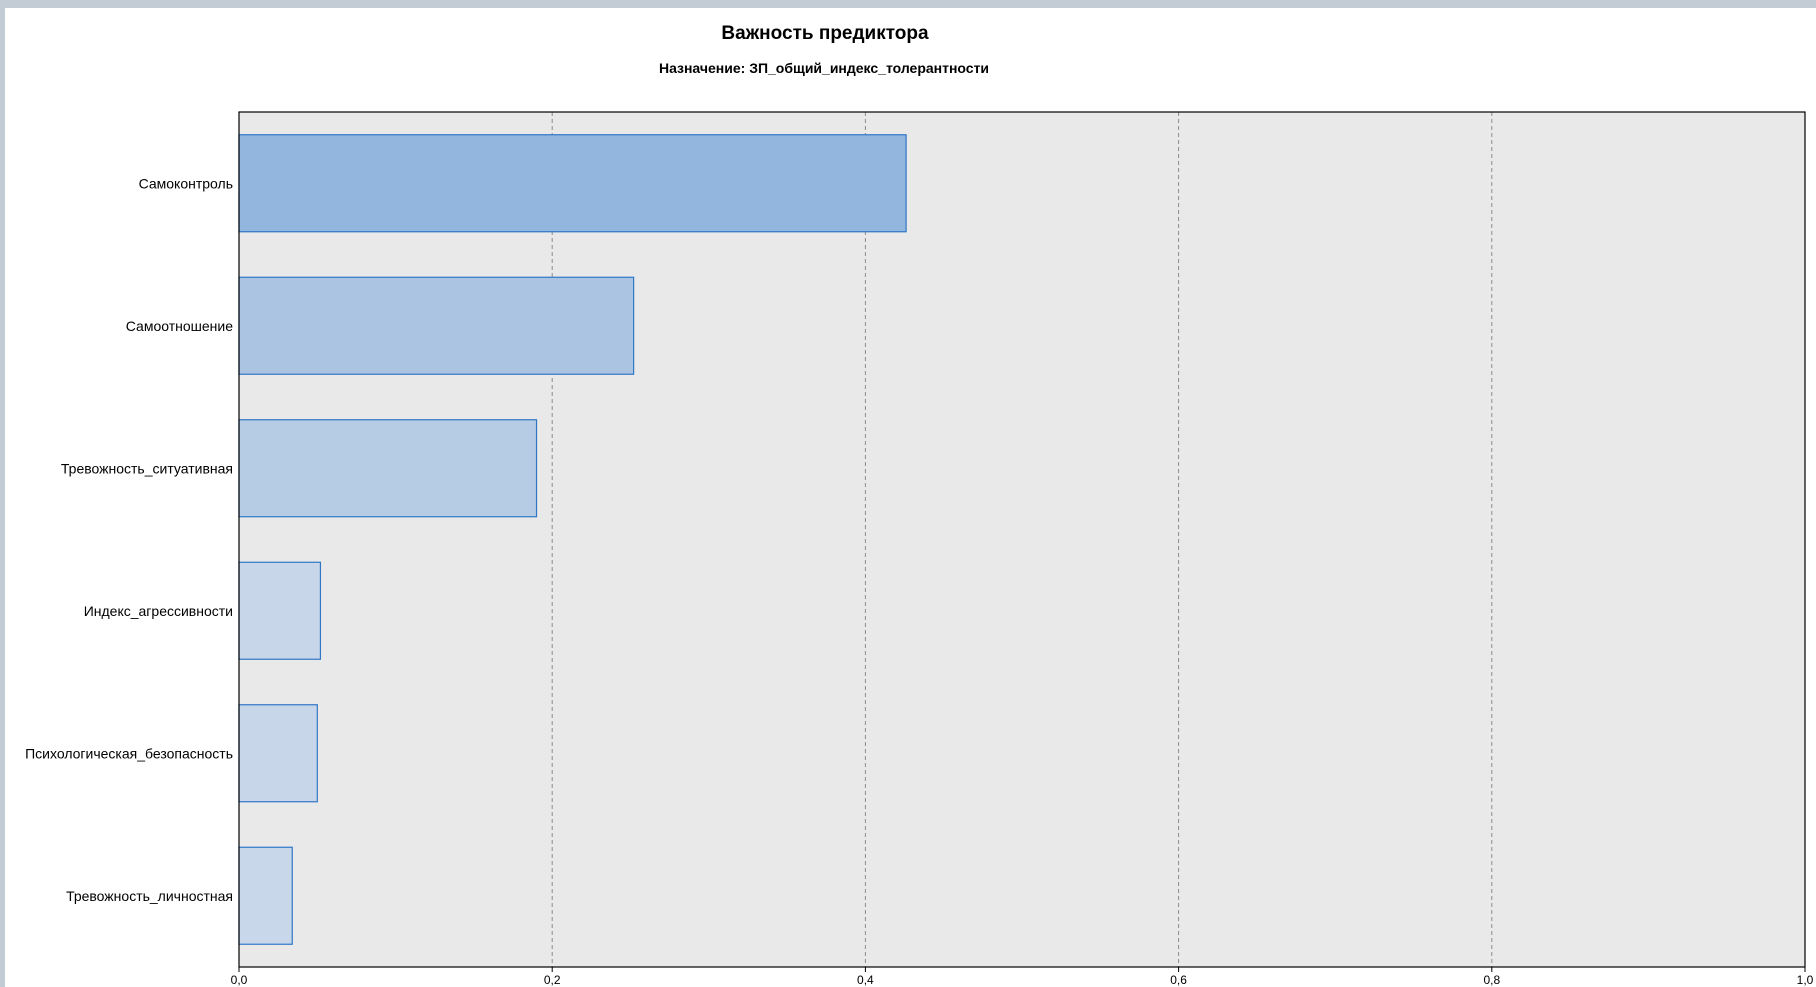 This screenshot has width=1816, height=987. I want to click on x-tick-label: 0,0, so click(239, 980).